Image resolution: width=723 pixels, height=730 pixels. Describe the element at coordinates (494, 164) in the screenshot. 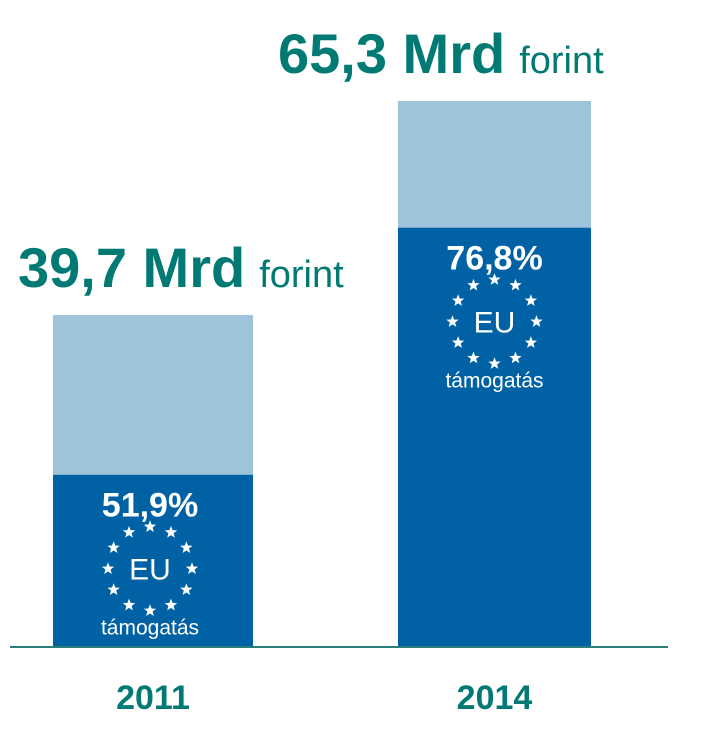

I see `bar-remainder-2014` at that location.